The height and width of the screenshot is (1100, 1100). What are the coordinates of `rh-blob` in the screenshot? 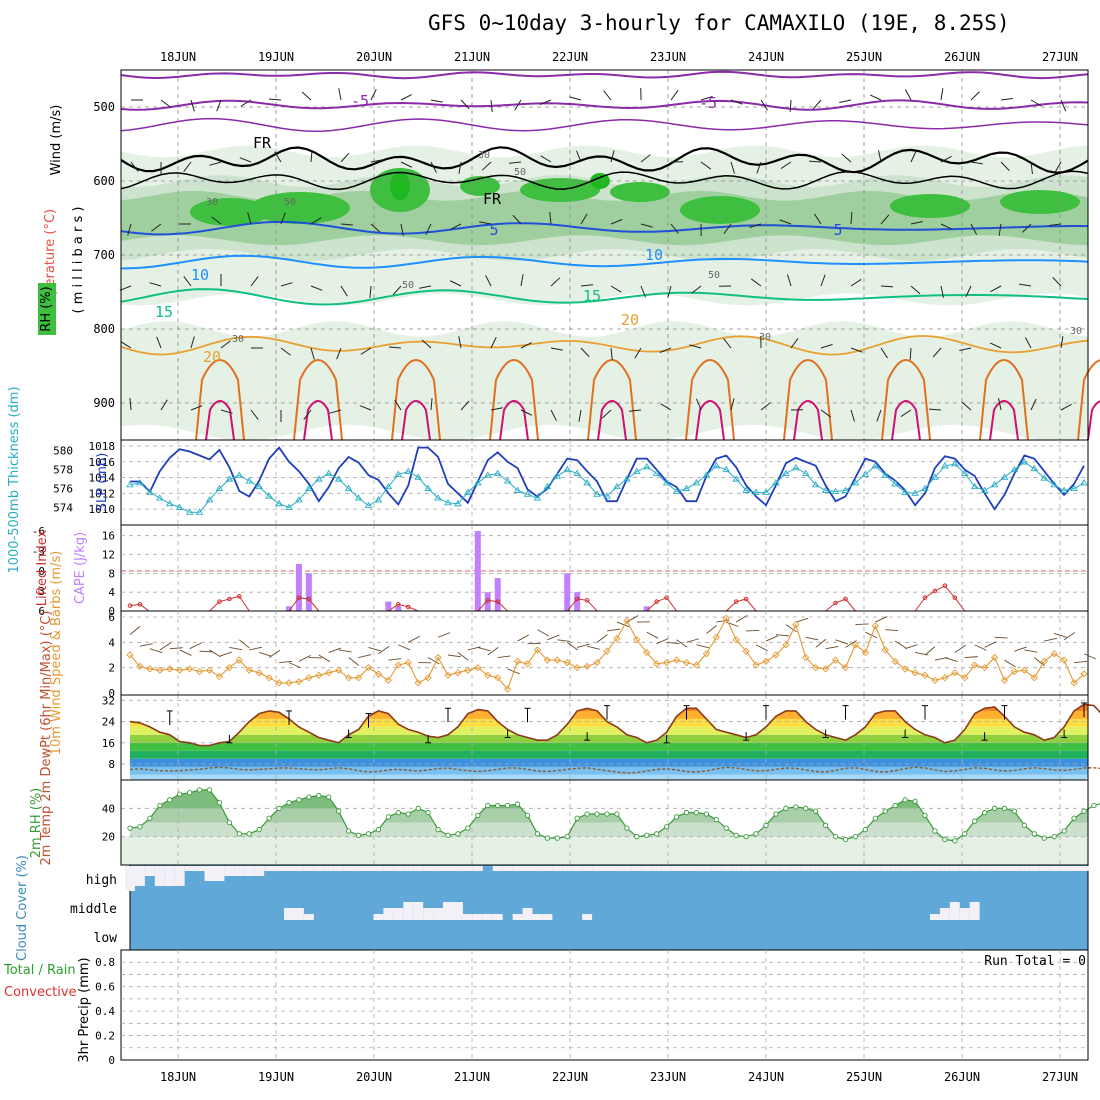 It's located at (600, 181).